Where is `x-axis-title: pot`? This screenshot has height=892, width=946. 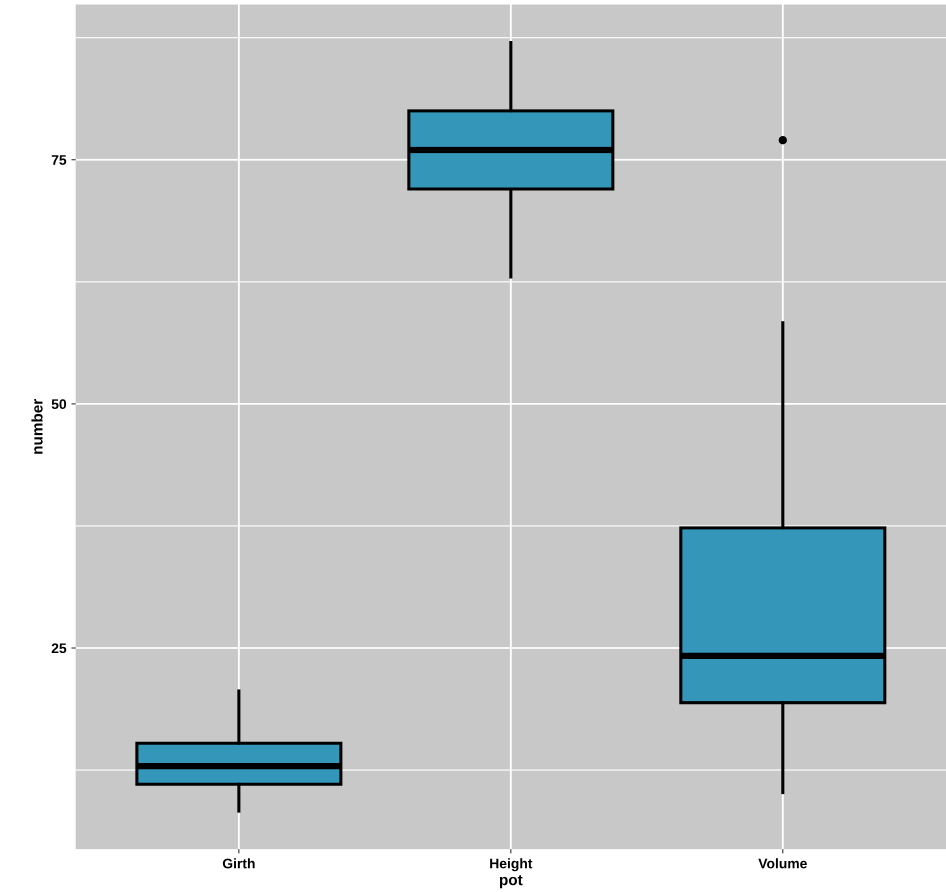
x-axis-title: pot is located at coordinates (511, 881).